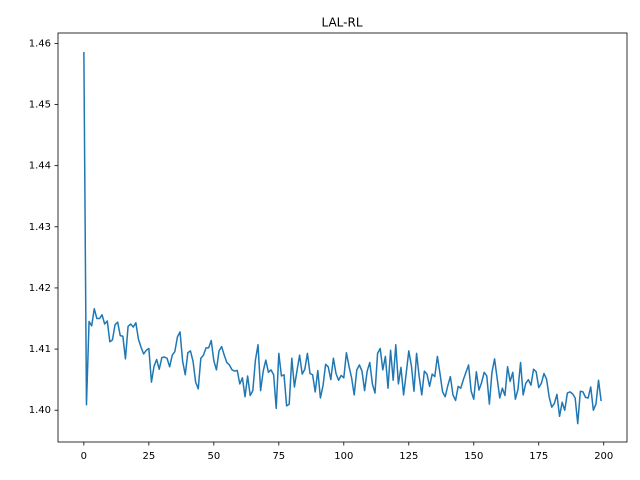 The image size is (640, 480). Describe the element at coordinates (603, 456) in the screenshot. I see `x-tick-label: 200` at that location.